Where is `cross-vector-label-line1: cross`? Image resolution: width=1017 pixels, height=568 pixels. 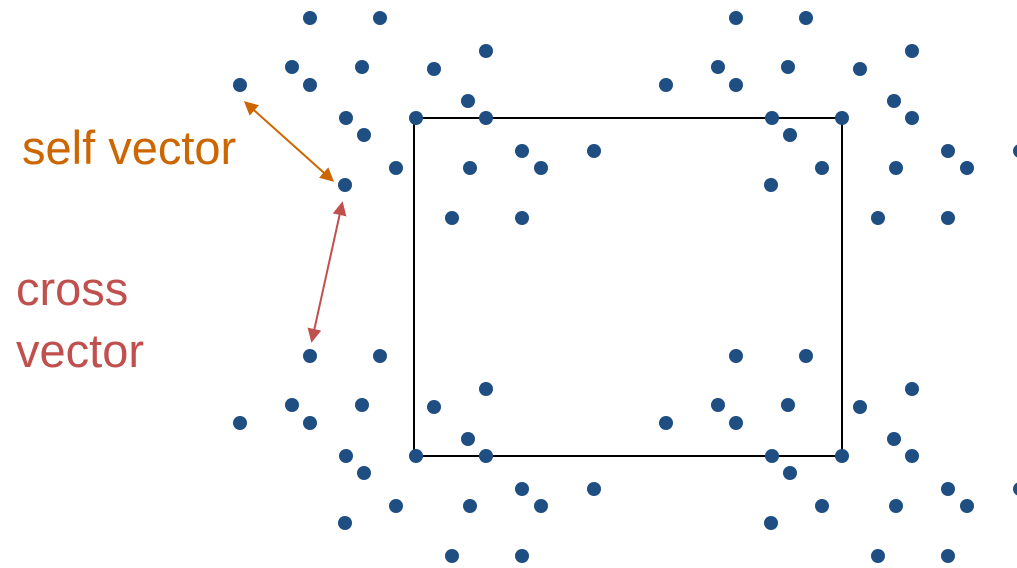 cross-vector-label-line1: cross is located at coordinates (72, 288).